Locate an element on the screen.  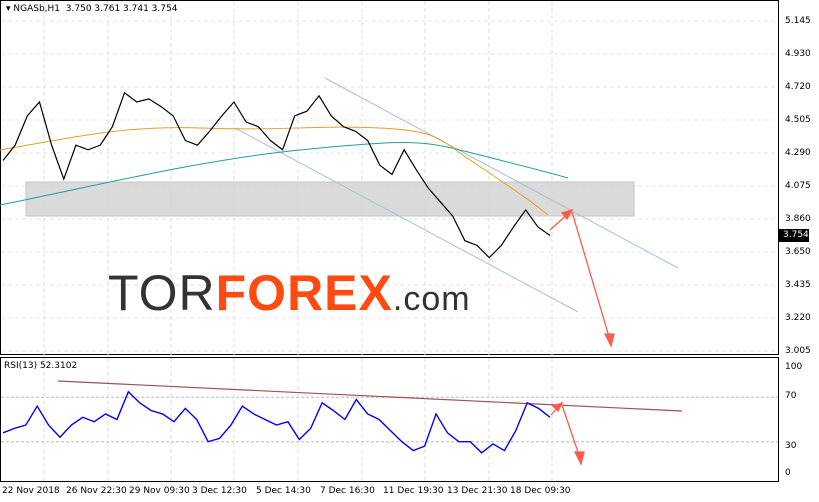
symbol-header: ▾ NGASb,H1 3.750 3.761 3.741 3.754 is located at coordinates (92, 9).